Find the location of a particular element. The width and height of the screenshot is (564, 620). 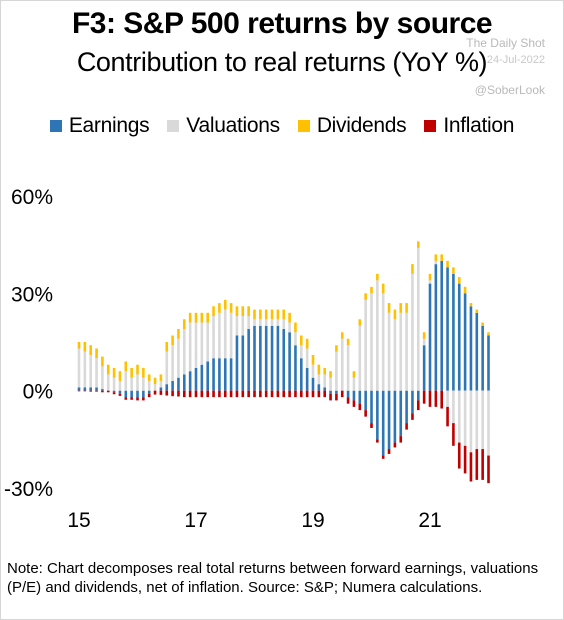

legend-label-valuations: Valuations is located at coordinates (233, 125).